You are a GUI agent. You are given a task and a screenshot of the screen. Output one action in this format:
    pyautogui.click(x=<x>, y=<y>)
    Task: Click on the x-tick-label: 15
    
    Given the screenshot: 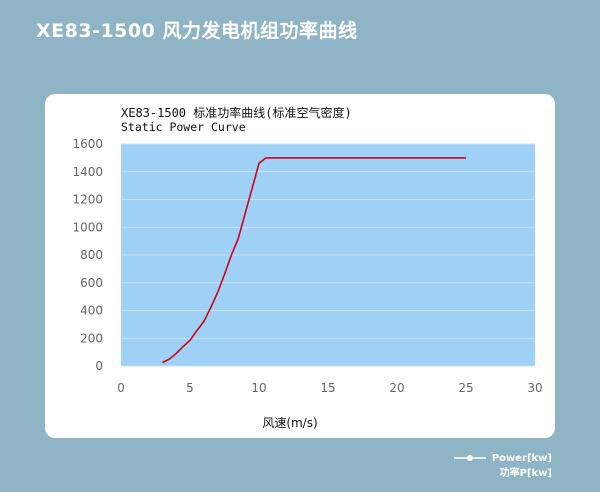 What is the action you would take?
    pyautogui.click(x=327, y=388)
    